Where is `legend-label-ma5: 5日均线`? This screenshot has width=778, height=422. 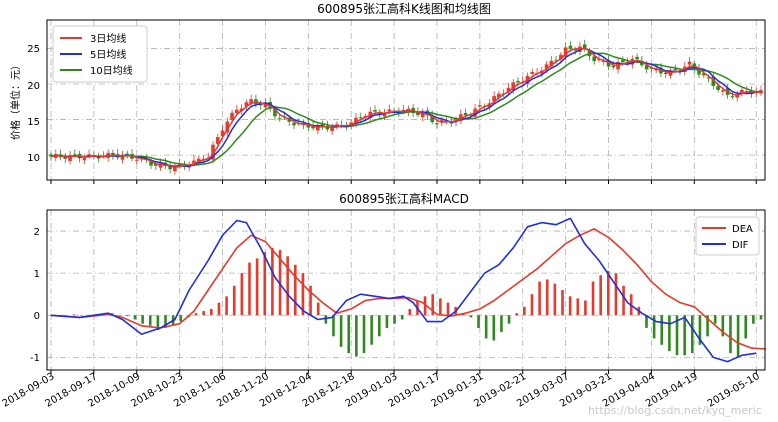
legend-label-ma5: 5日均线 is located at coordinates (108, 54).